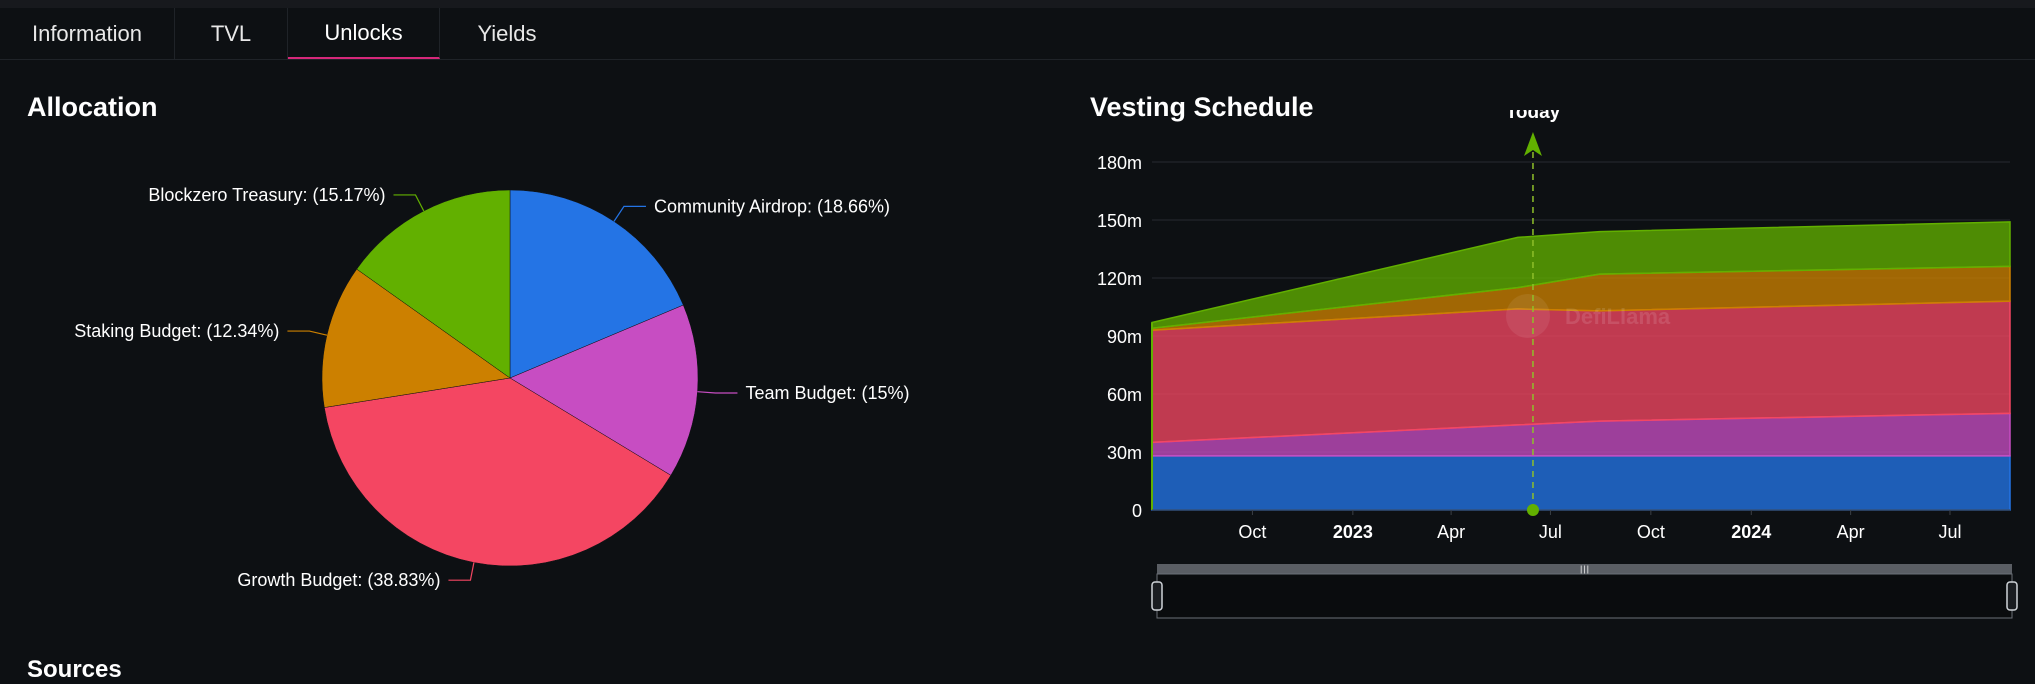 The image size is (2035, 684). Describe the element at coordinates (1017, 34) in the screenshot. I see `tab-bar: Information TVL Unlocks Yields` at that location.